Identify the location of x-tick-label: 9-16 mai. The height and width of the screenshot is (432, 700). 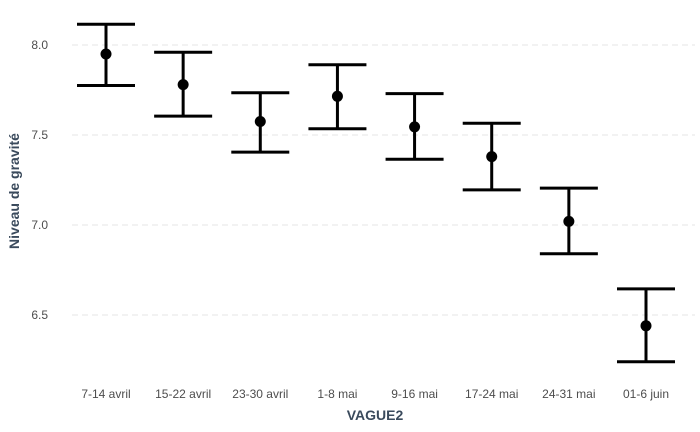
(414, 394).